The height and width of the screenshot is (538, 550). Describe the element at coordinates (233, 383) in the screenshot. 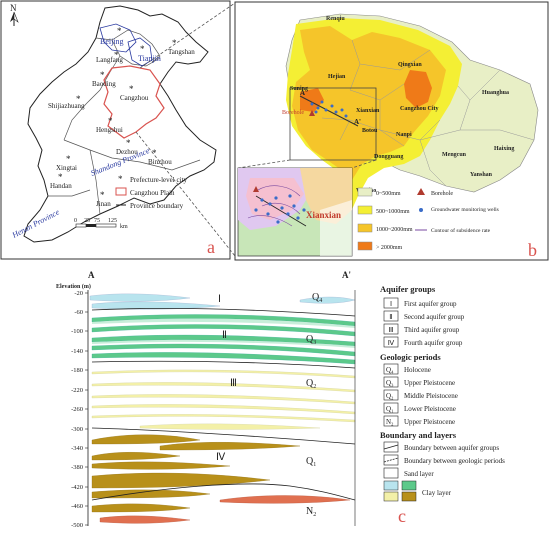

I see `group-numeral-3: Ⅲ` at that location.